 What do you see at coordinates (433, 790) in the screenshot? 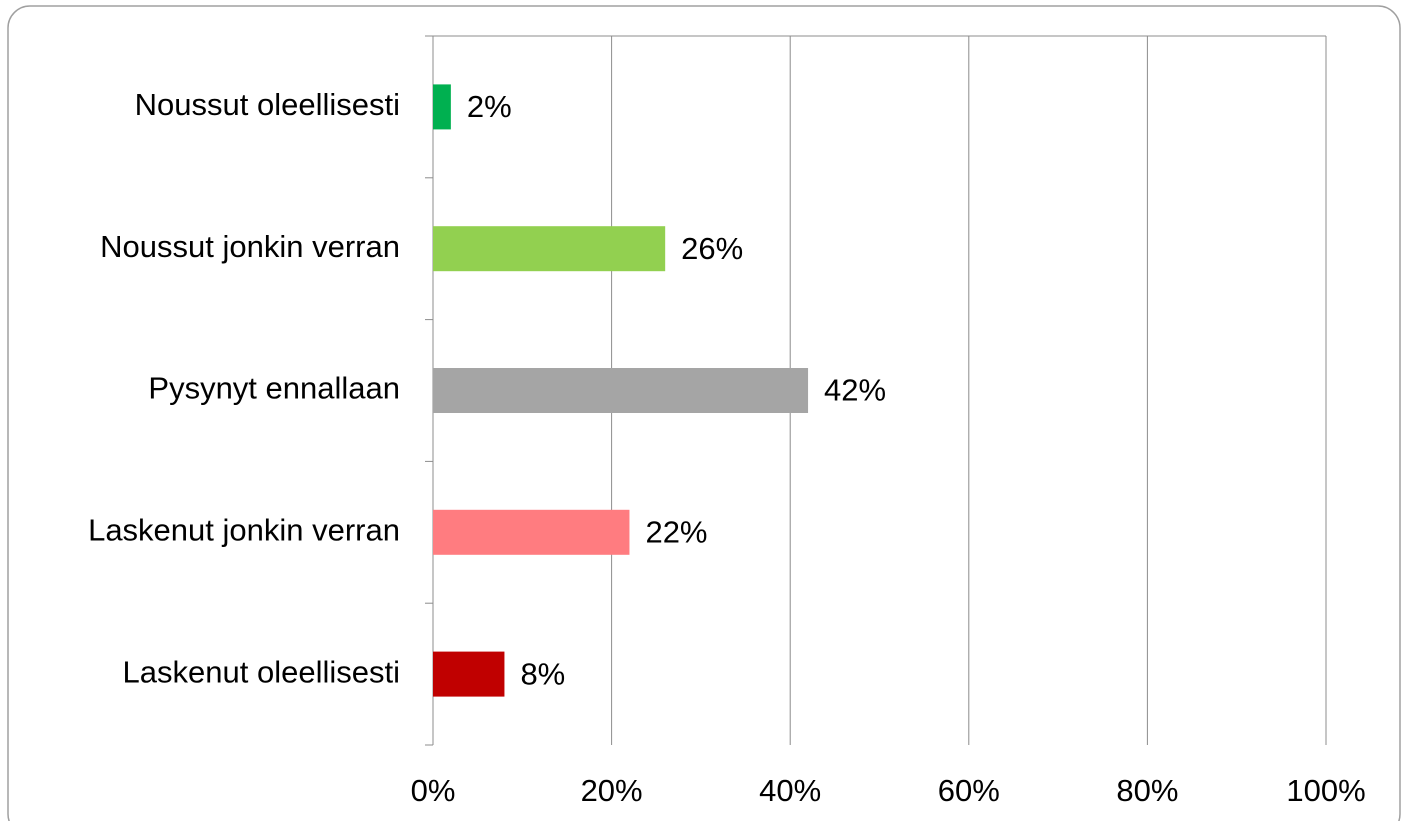
I see `x-tick-label: 0%` at bounding box center [433, 790].